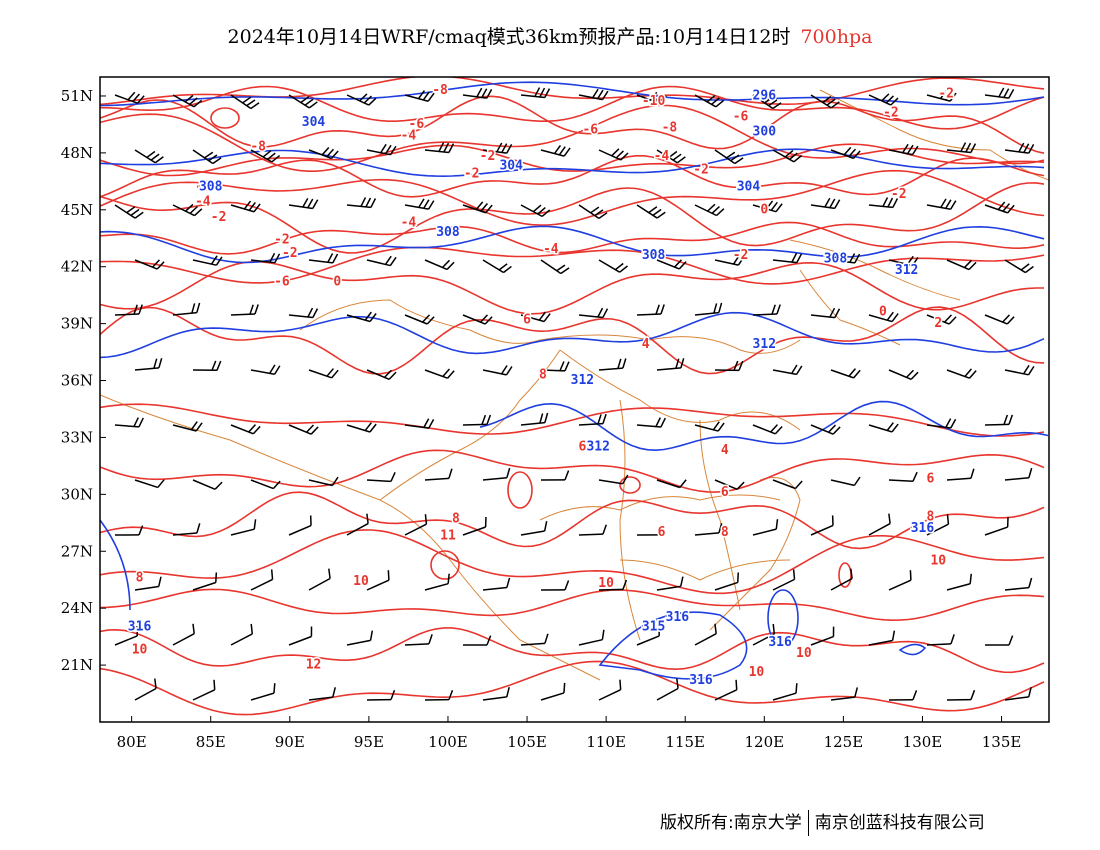 The image size is (1100, 850). What do you see at coordinates (606, 742) in the screenshot?
I see `lon-tick-label: 110E` at bounding box center [606, 742].